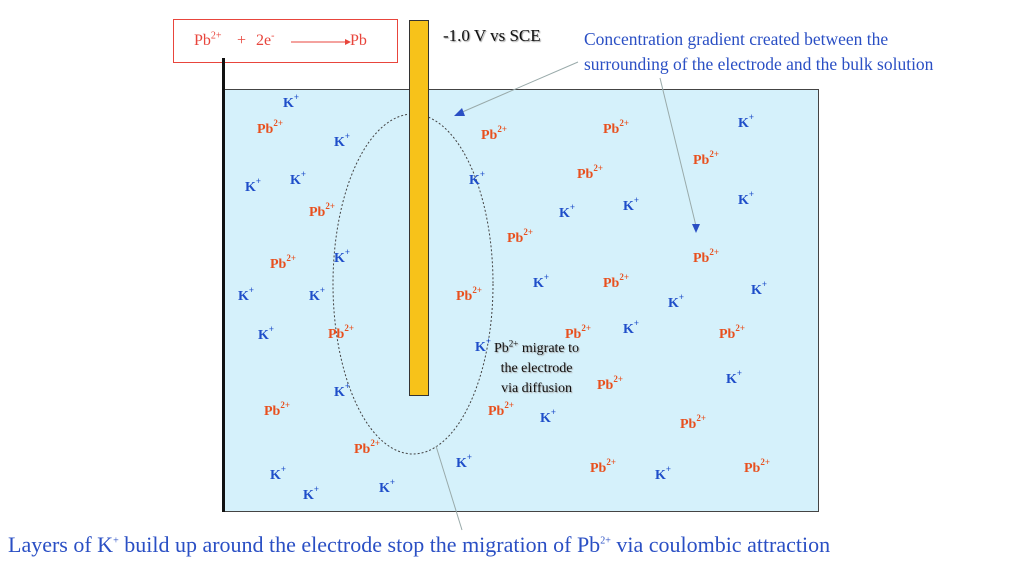 The image size is (1024, 576). I want to click on diffusion-line-2: the electrode, so click(536, 368).